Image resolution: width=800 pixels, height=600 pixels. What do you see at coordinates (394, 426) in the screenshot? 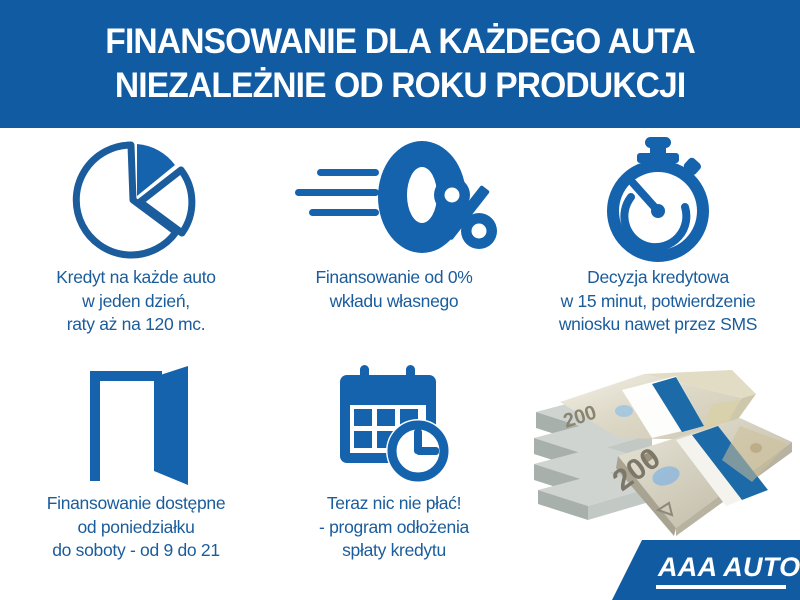
I see `calendar-clock-icon` at bounding box center [394, 426].